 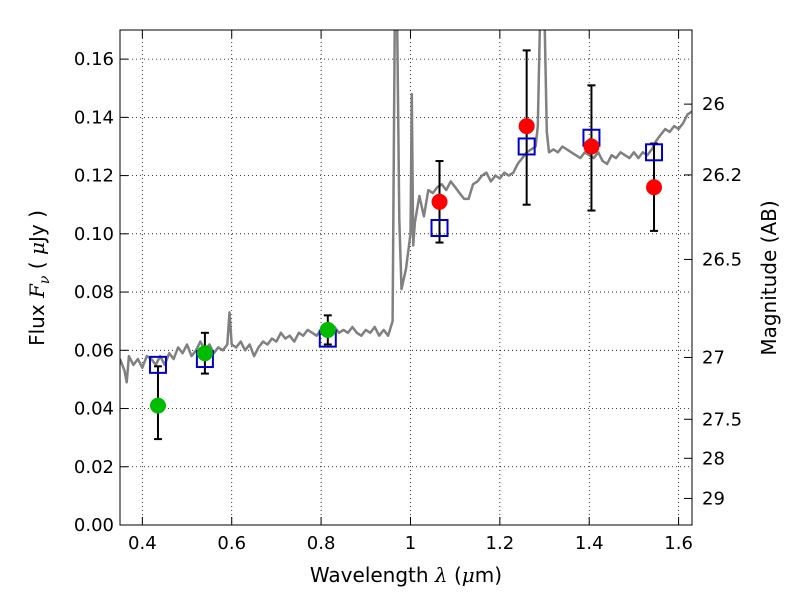 What do you see at coordinates (713, 301) in the screenshot?
I see `magnitude-axis: 26 26.2 26.5 27 27.5 28 29` at bounding box center [713, 301].